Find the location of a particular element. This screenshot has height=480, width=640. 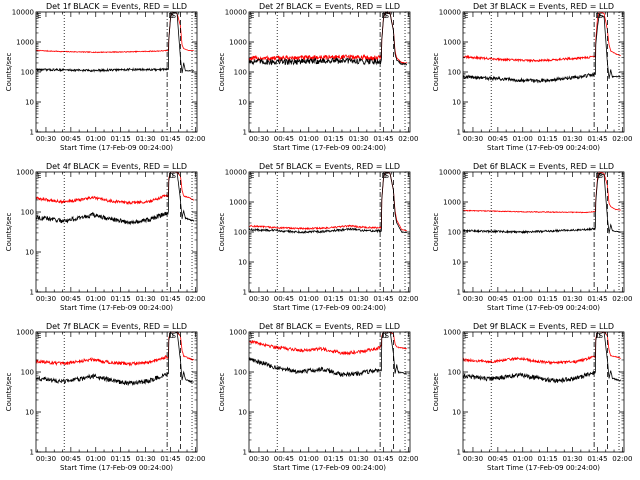

panel-title: Det 4f BLACK = Events, RED = LLD is located at coordinates (116, 166).